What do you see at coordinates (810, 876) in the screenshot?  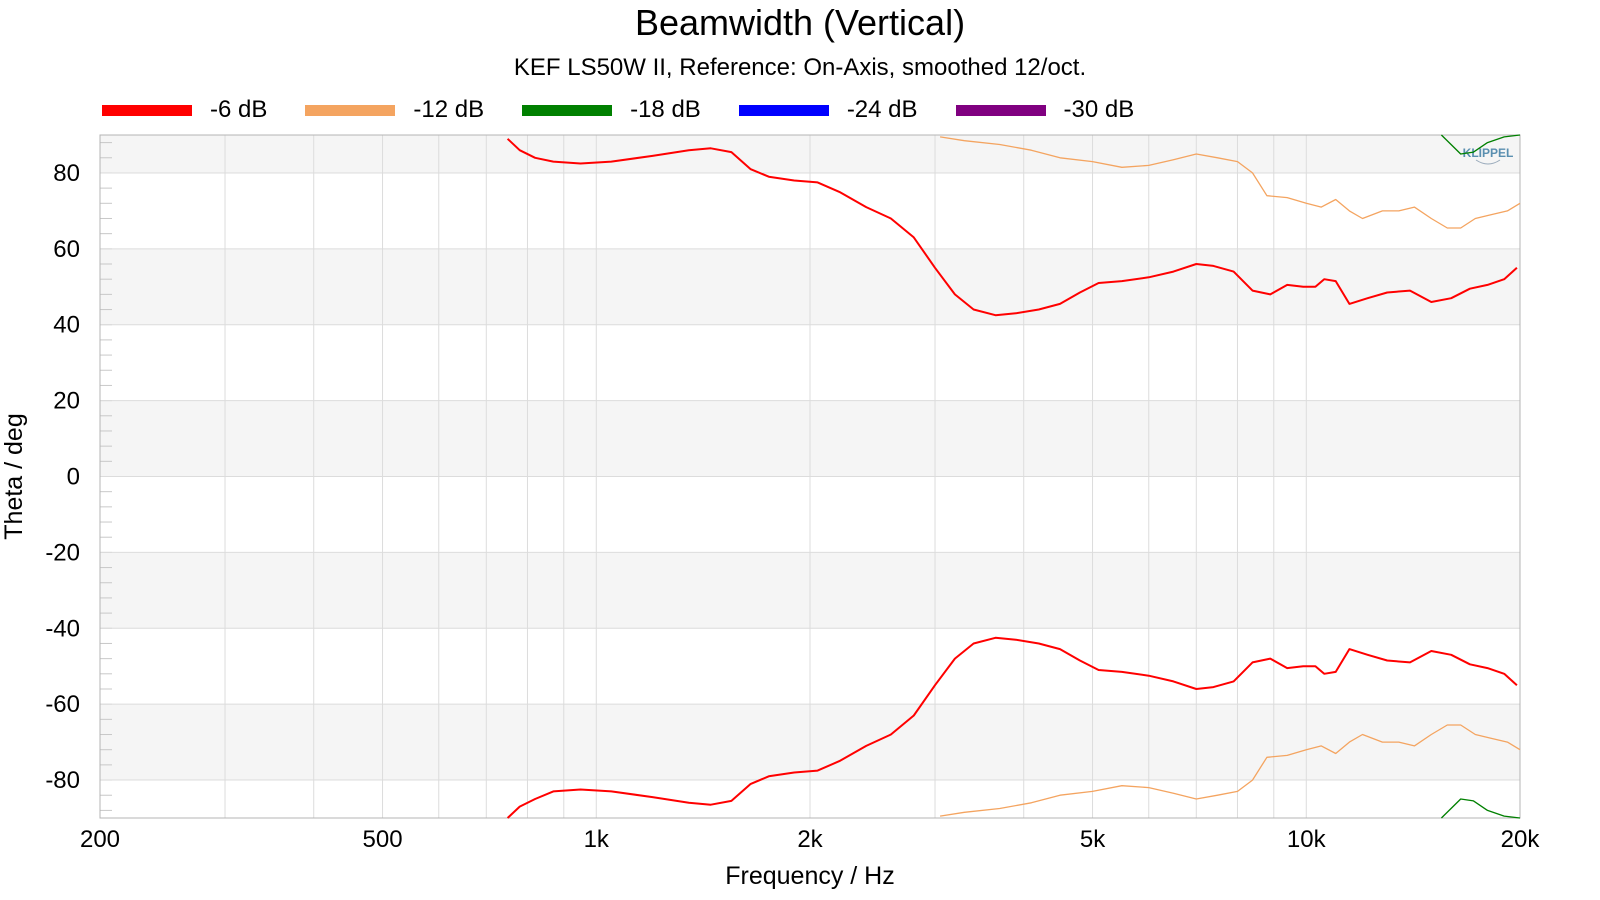 I see `x-axis-label: Frequency / Hz` at bounding box center [810, 876].